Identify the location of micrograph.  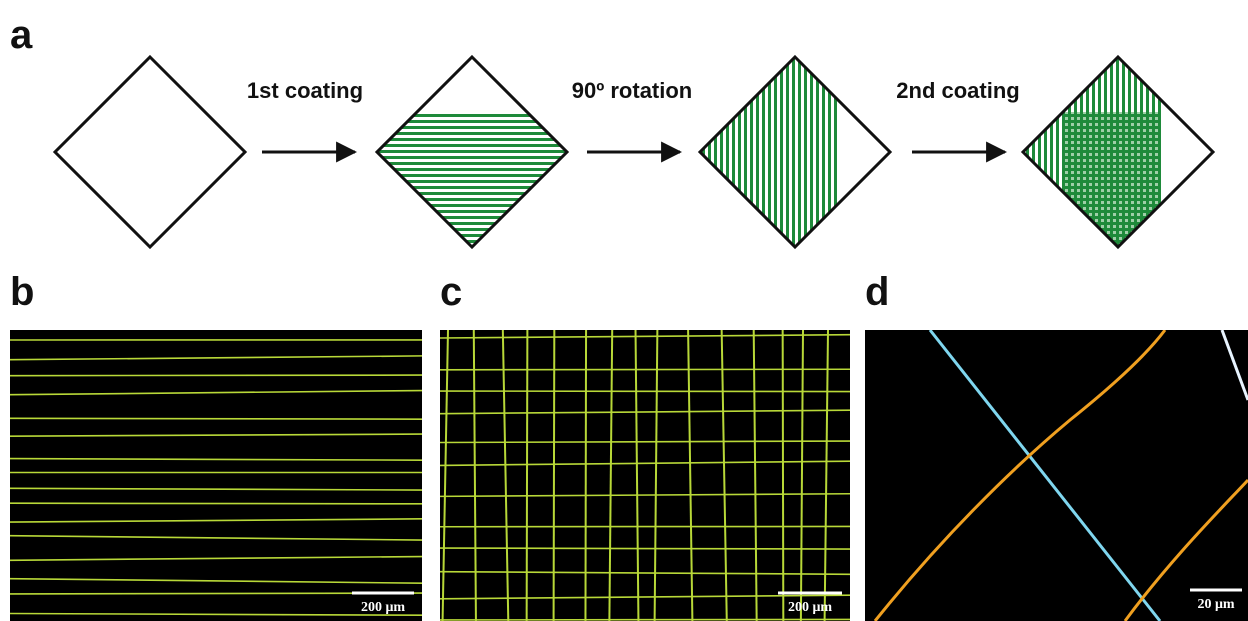
(1056, 475).